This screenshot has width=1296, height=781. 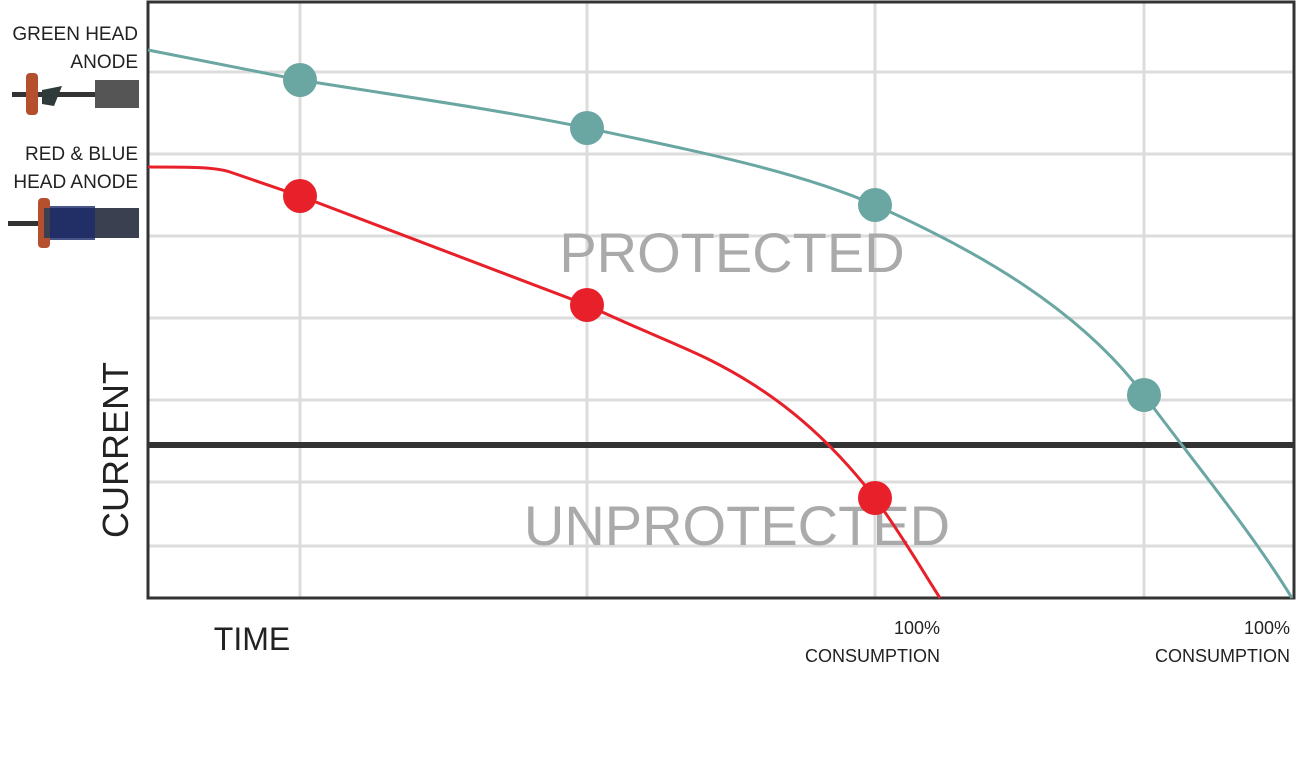 What do you see at coordinates (104, 62) in the screenshot?
I see `legend-label: ANODE` at bounding box center [104, 62].